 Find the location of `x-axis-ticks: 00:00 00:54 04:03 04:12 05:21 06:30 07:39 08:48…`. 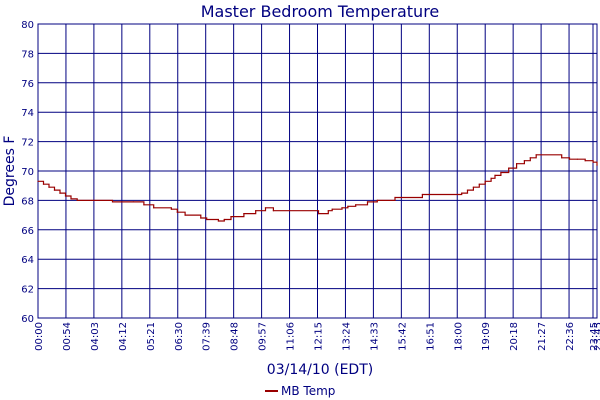

x-axis-ticks: 00:00 00:54 04:03 04:12 05:21 06:30 07:39 08:48… is located at coordinates (317, 336).